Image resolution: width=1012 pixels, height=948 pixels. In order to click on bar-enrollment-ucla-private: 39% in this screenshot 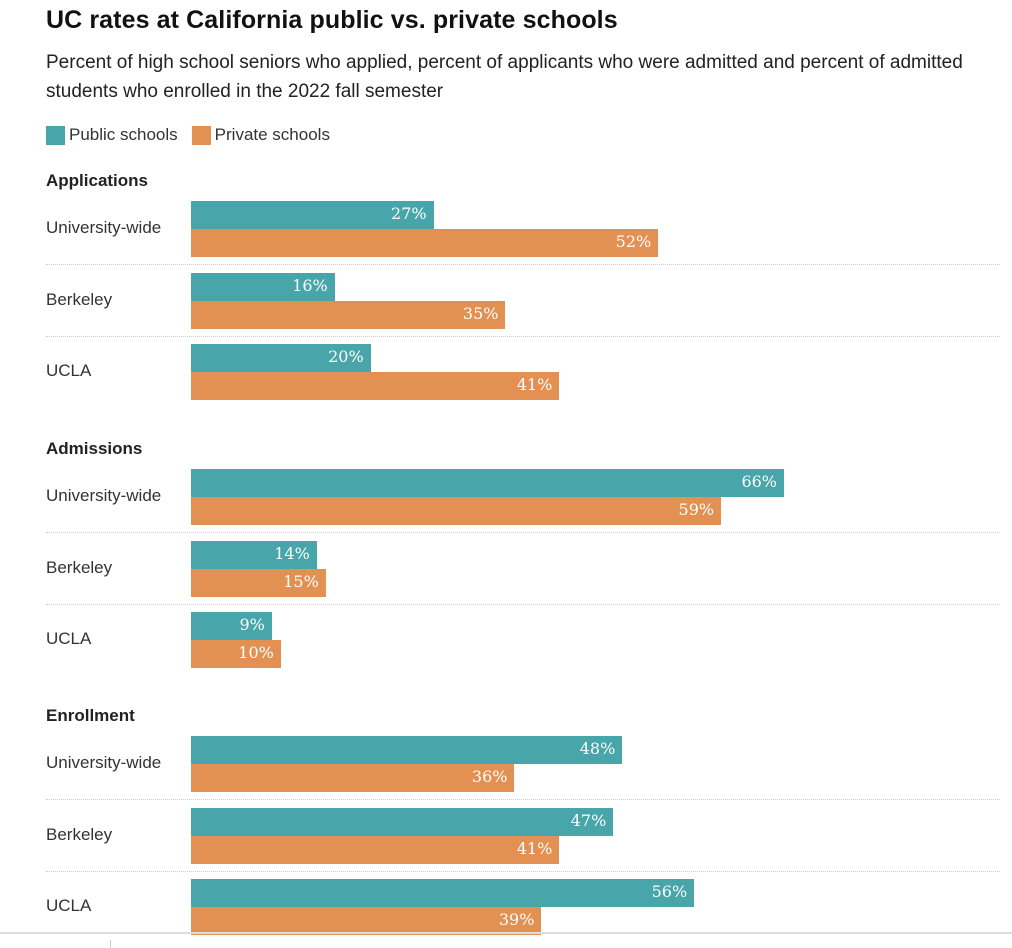, I will do `click(366, 921)`.